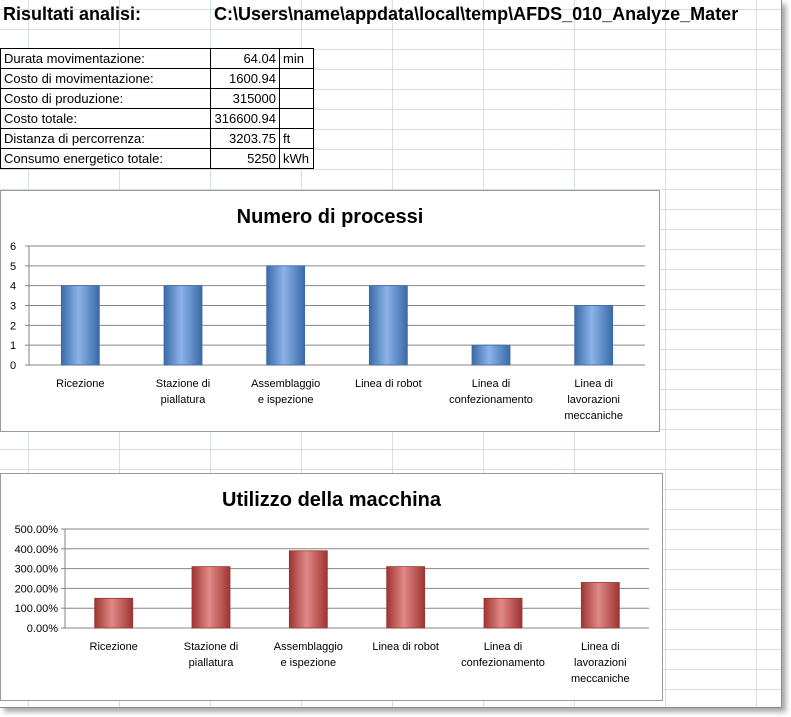 This screenshot has width=791, height=717. I want to click on chart-title: Utilizzo della macchina, so click(332, 500).